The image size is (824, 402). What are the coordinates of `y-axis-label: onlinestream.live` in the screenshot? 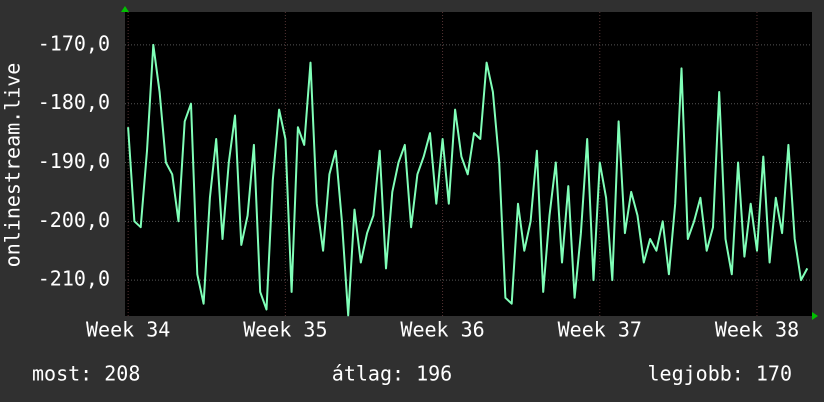 It's located at (13, 165).